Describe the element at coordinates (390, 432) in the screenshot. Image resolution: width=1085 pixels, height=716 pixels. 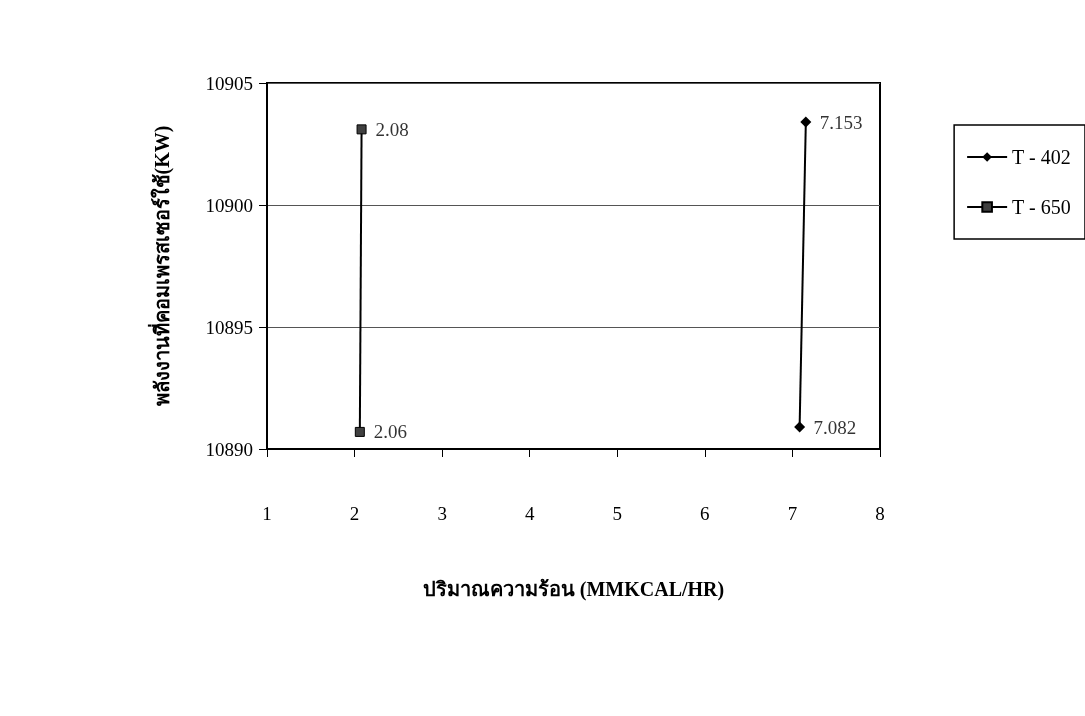
I see `annotation: 2.06` at that location.